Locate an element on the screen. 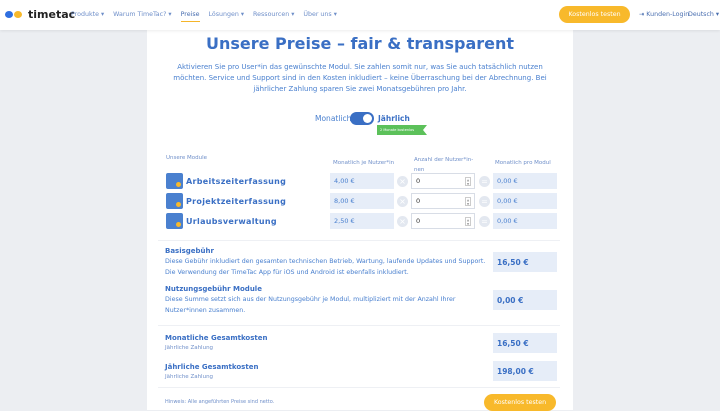 The height and width of the screenshot is (411, 720). menu-ueber-uns: Über uns ▾ is located at coordinates (320, 14).